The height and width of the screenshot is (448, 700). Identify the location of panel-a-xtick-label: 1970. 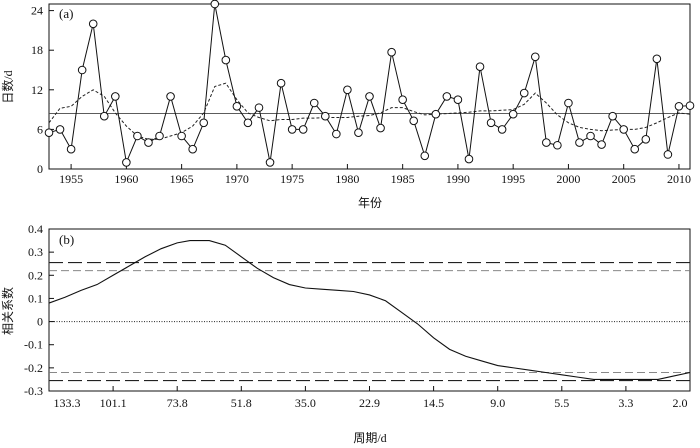
(237, 179).